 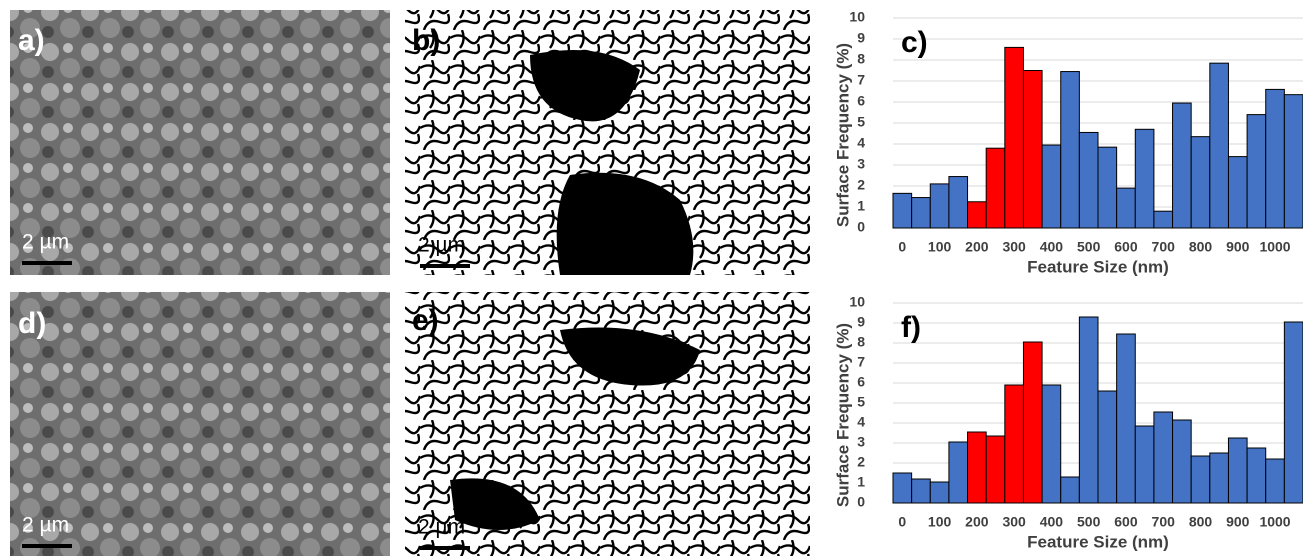 I want to click on panel-label: c), so click(x=914, y=42).